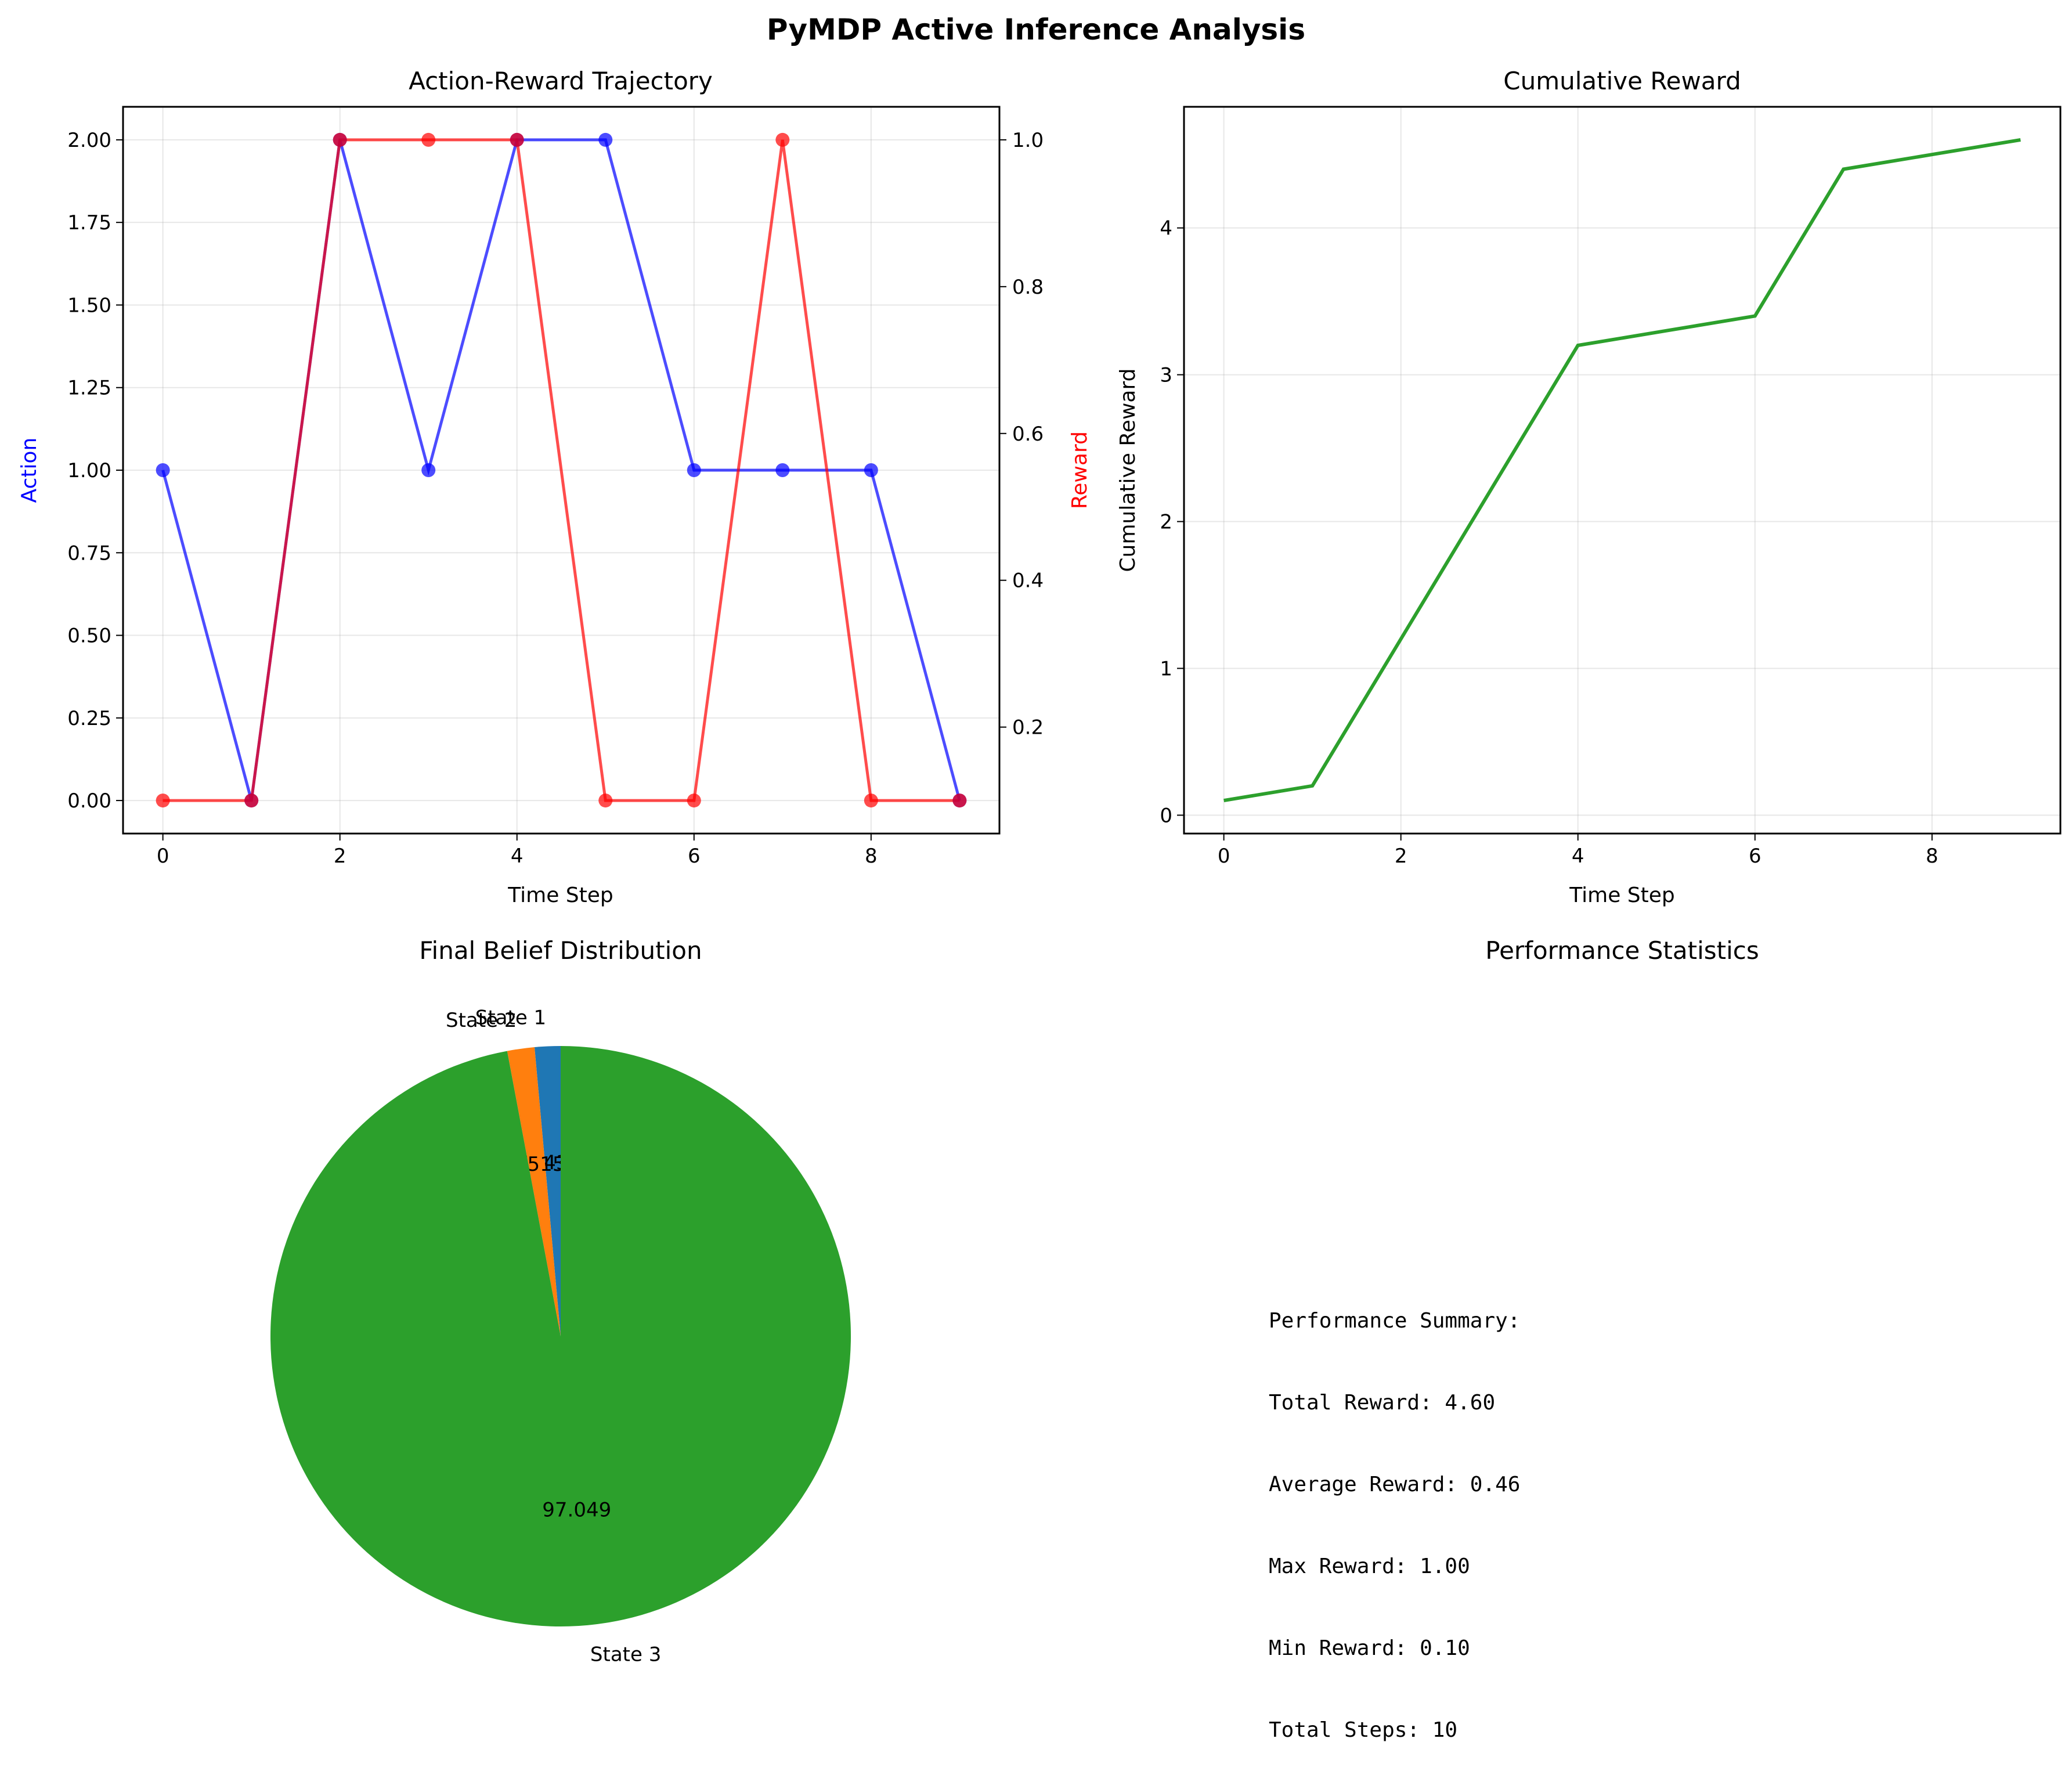 The height and width of the screenshot is (1771, 2072). Describe the element at coordinates (29, 470) in the screenshot. I see `action-axis-label: Action` at that location.